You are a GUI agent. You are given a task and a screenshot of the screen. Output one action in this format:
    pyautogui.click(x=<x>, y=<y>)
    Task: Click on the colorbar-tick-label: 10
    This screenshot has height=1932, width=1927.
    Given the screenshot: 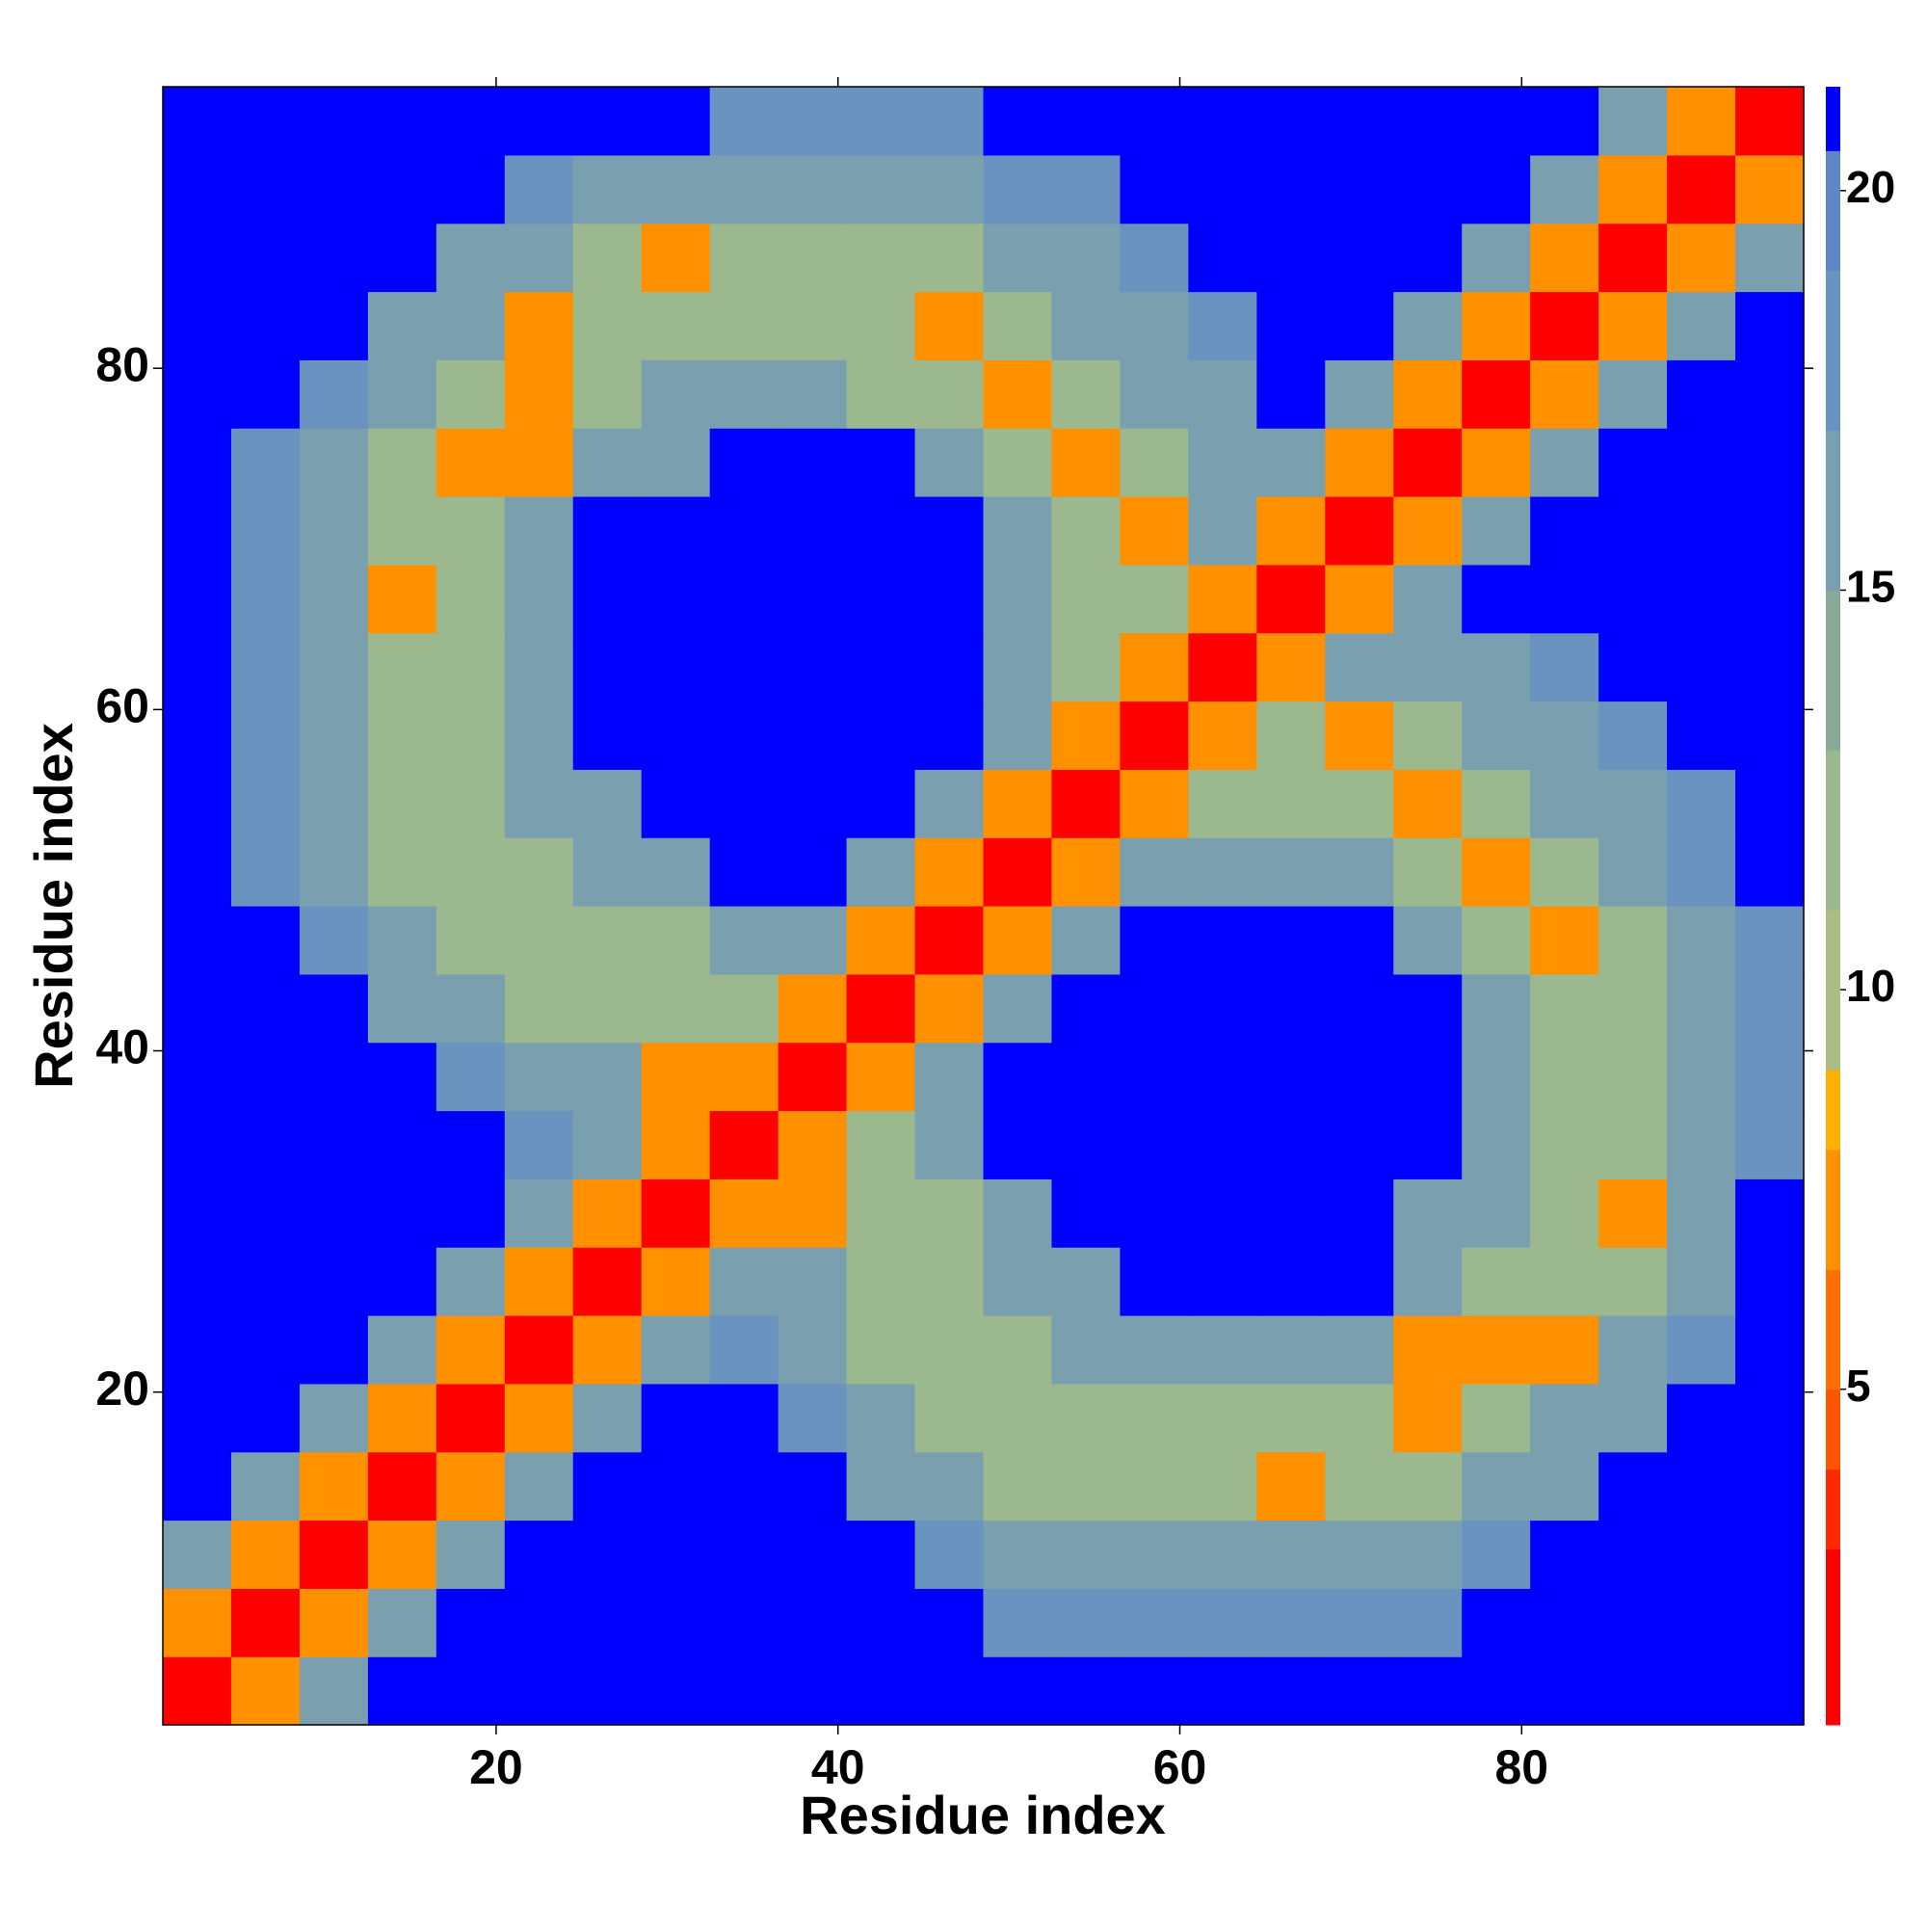 What is the action you would take?
    pyautogui.click(x=1871, y=986)
    